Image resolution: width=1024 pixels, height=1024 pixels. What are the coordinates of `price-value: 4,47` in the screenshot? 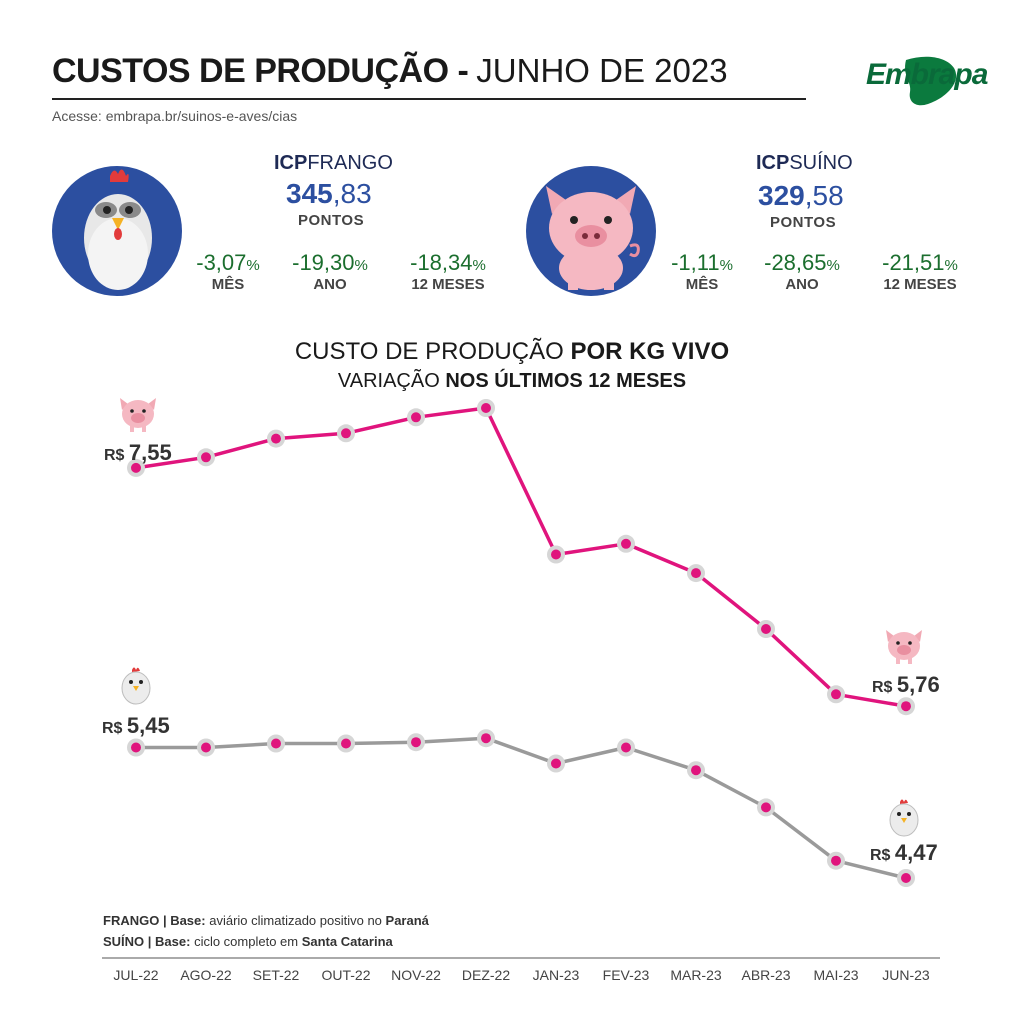 It's located at (916, 852).